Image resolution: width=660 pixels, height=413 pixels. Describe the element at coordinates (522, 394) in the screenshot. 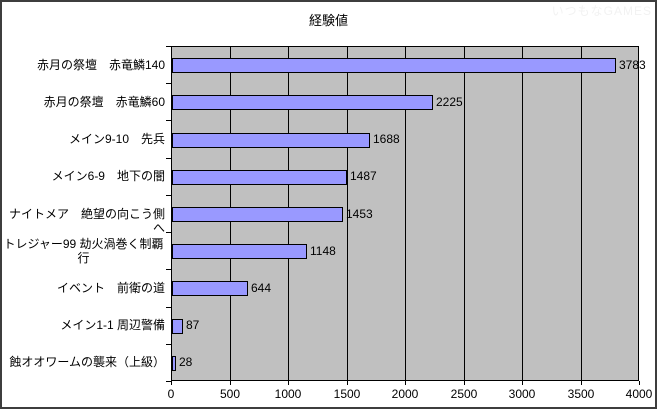

I see `x-axis-tick-label: 3000` at that location.